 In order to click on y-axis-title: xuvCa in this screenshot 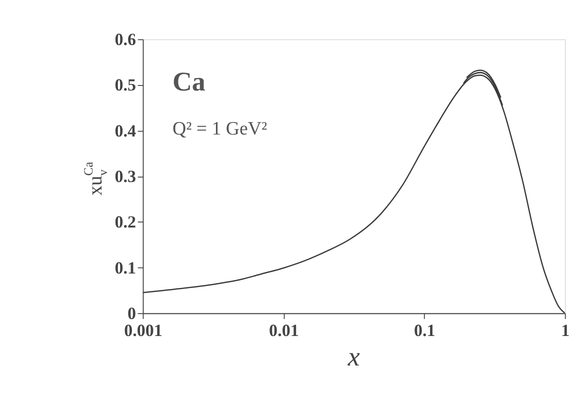, I will do `click(96, 178)`.